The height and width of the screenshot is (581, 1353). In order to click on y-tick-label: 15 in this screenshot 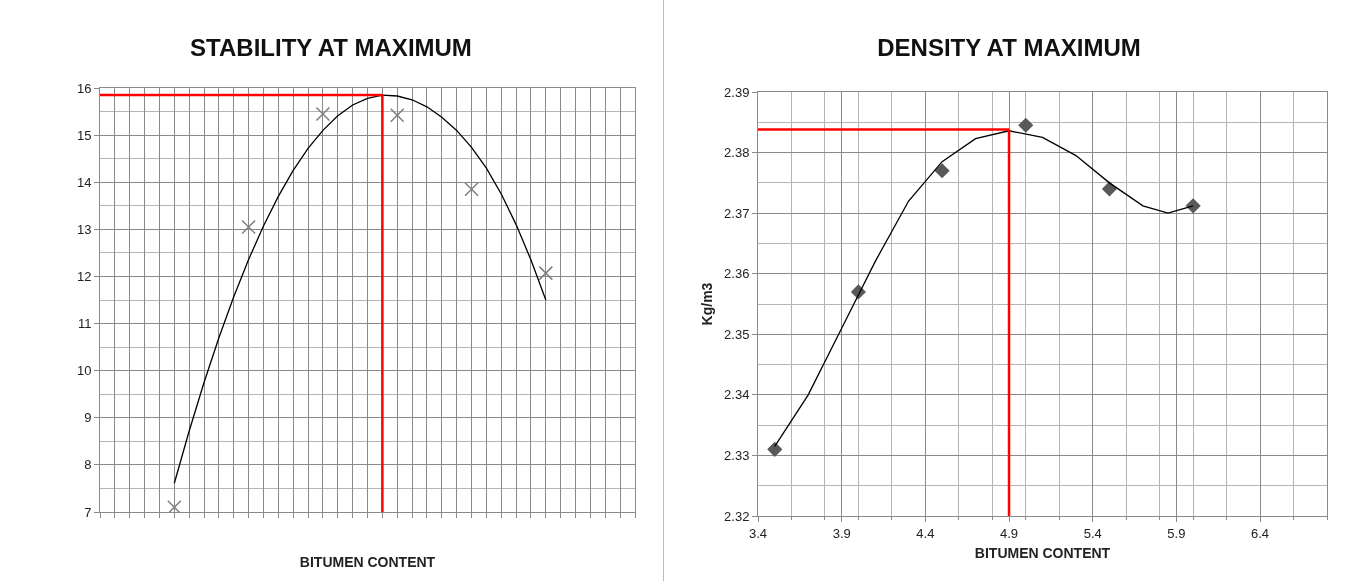, I will do `click(84, 135)`.